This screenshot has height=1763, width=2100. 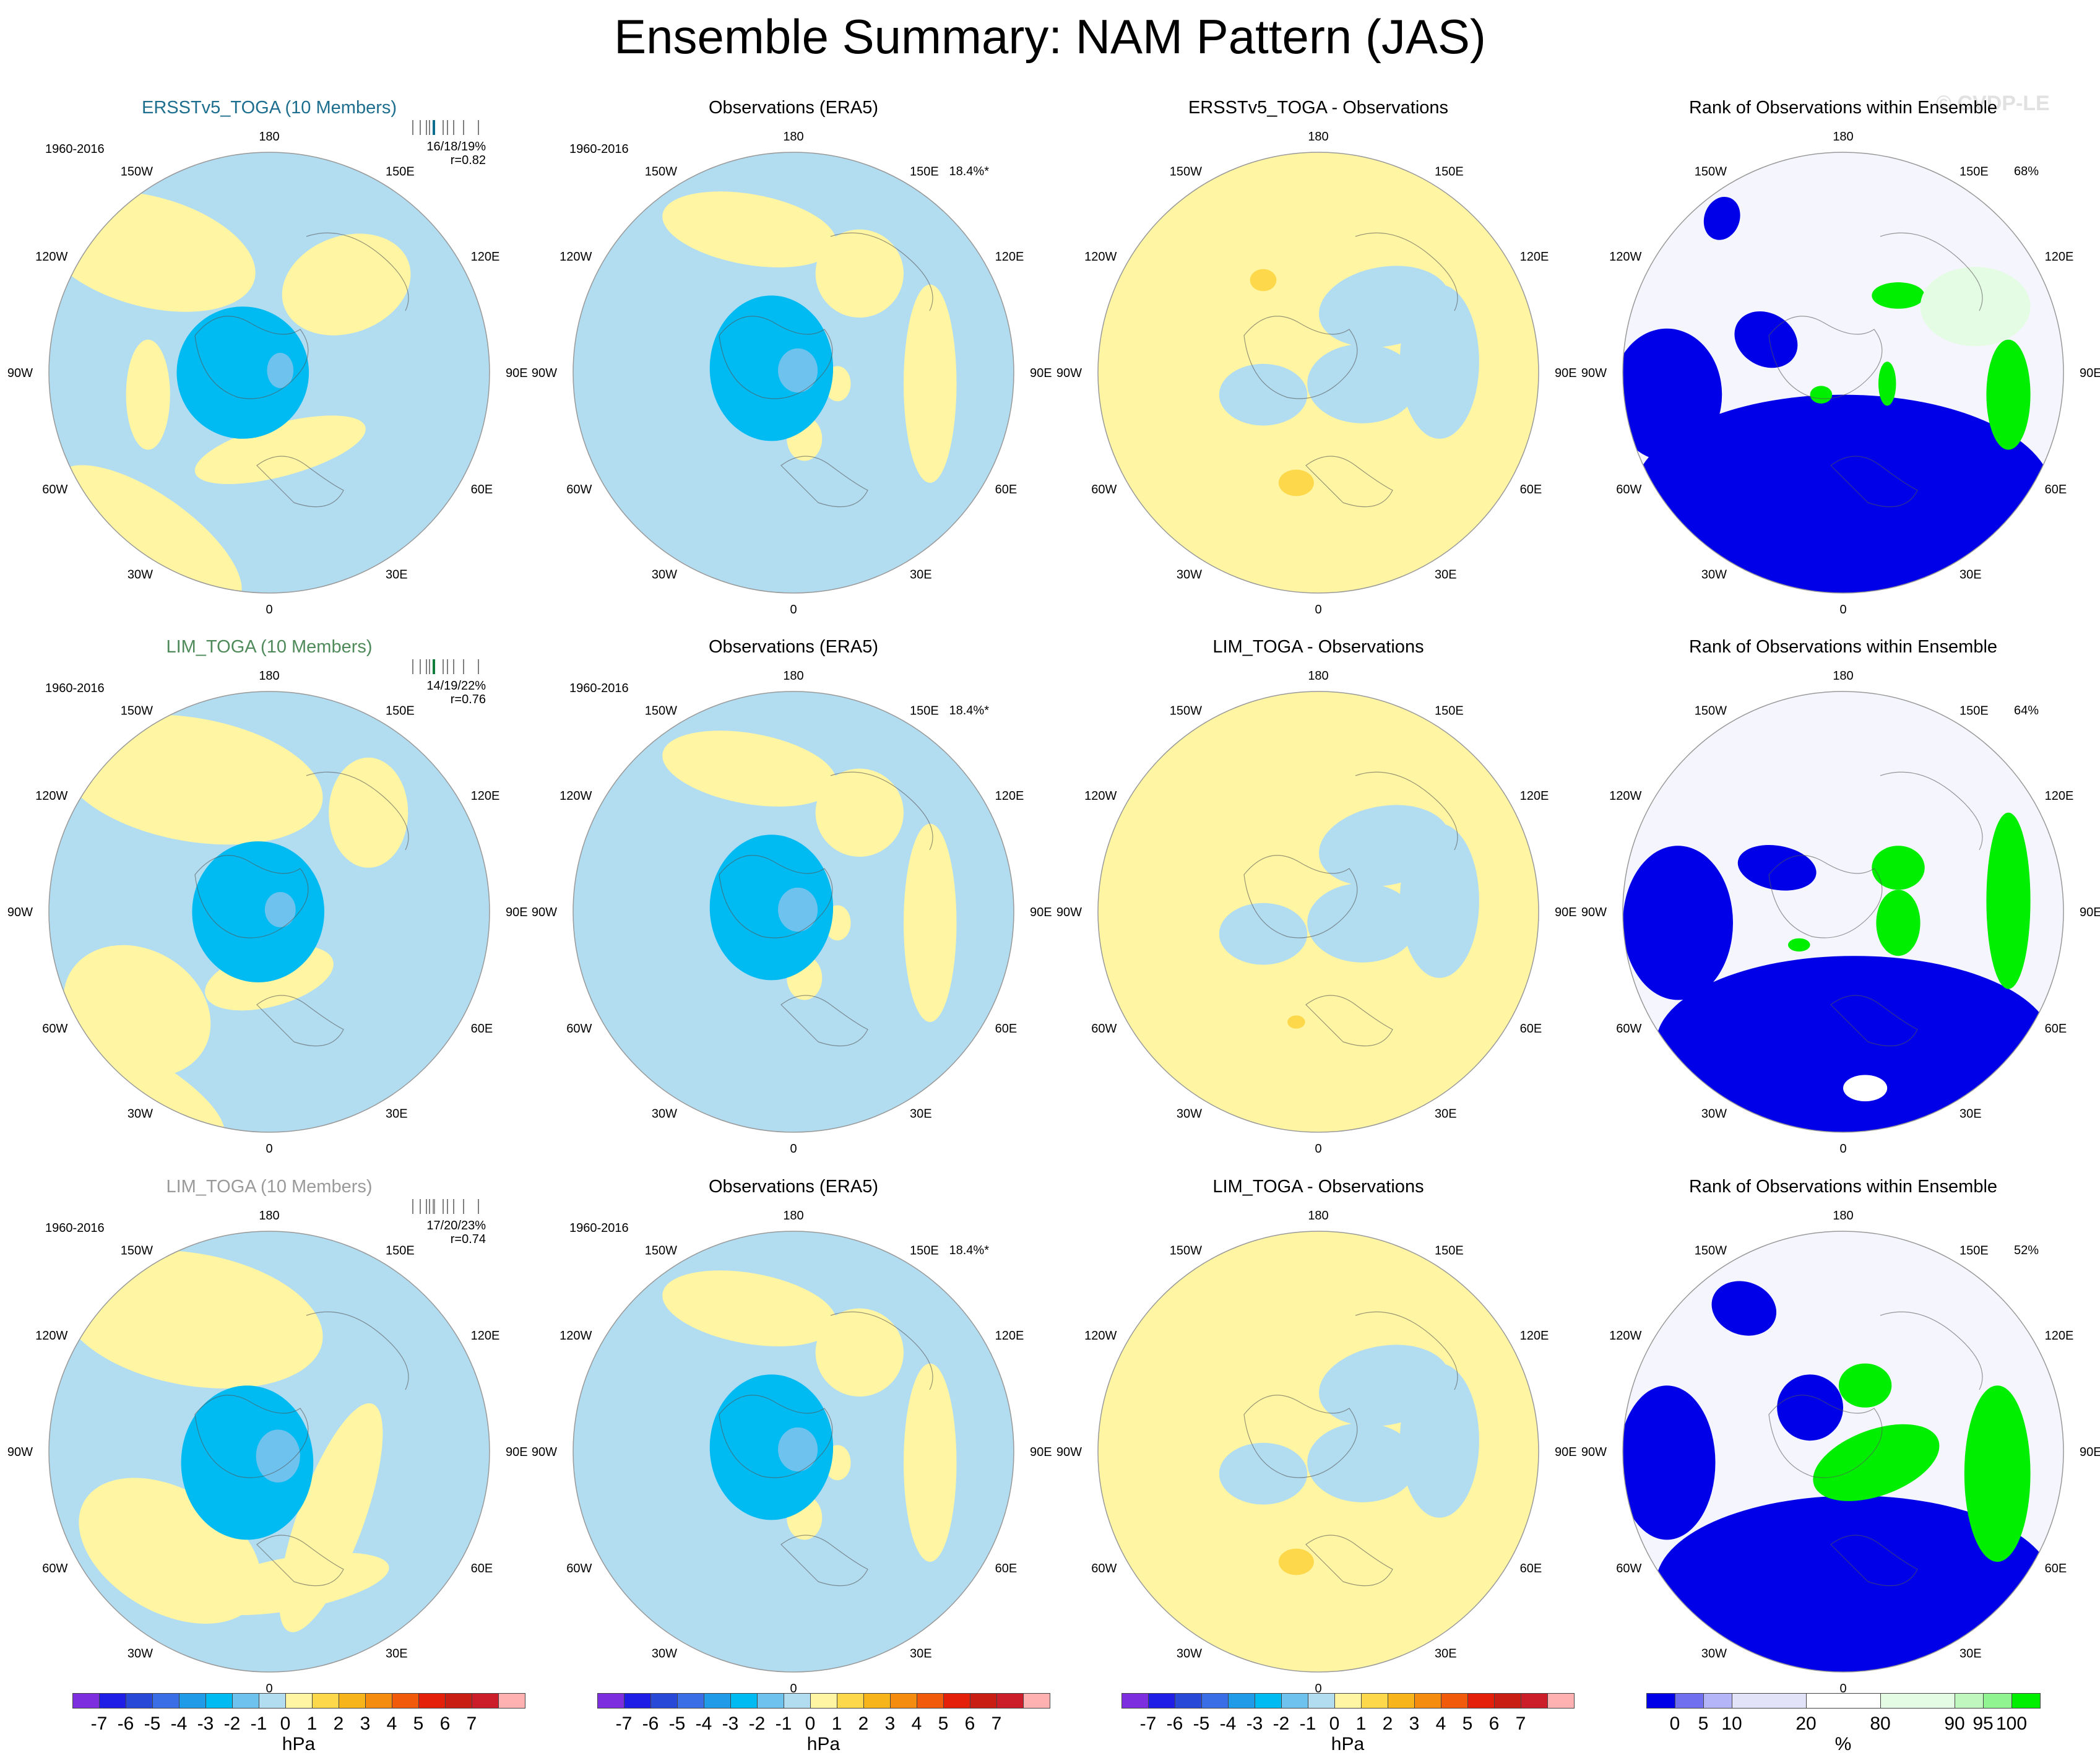 I want to click on colorbar-tick-label: 6, so click(x=1494, y=1723).